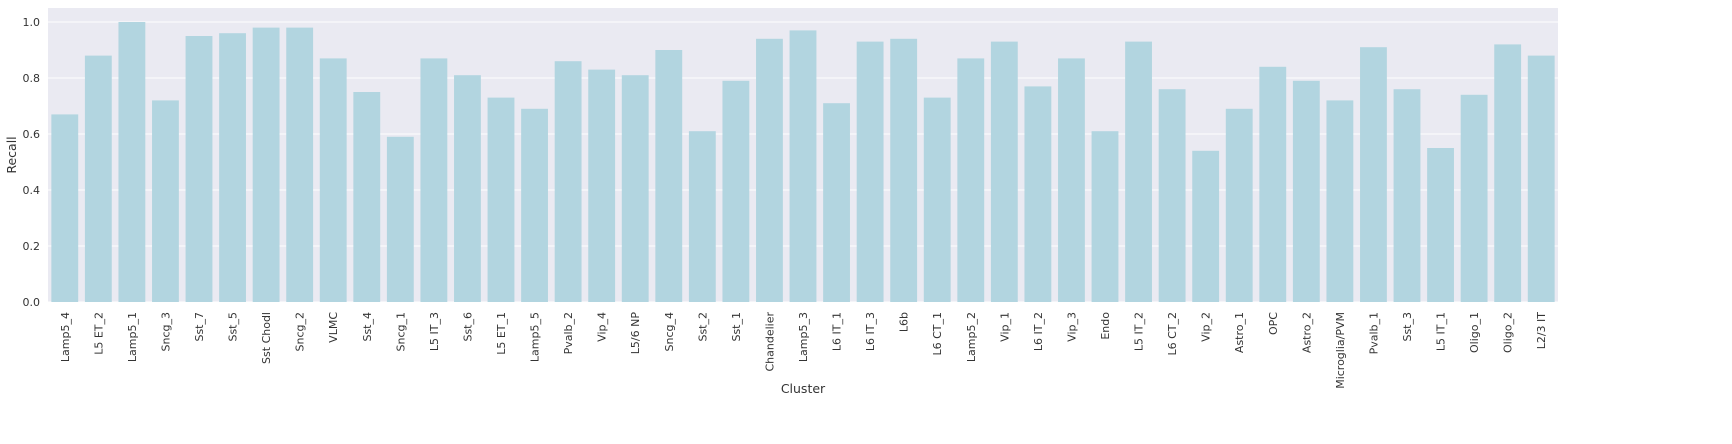 This screenshot has width=1732, height=444. I want to click on x-tick-label: Lamp5_5, so click(535, 337).